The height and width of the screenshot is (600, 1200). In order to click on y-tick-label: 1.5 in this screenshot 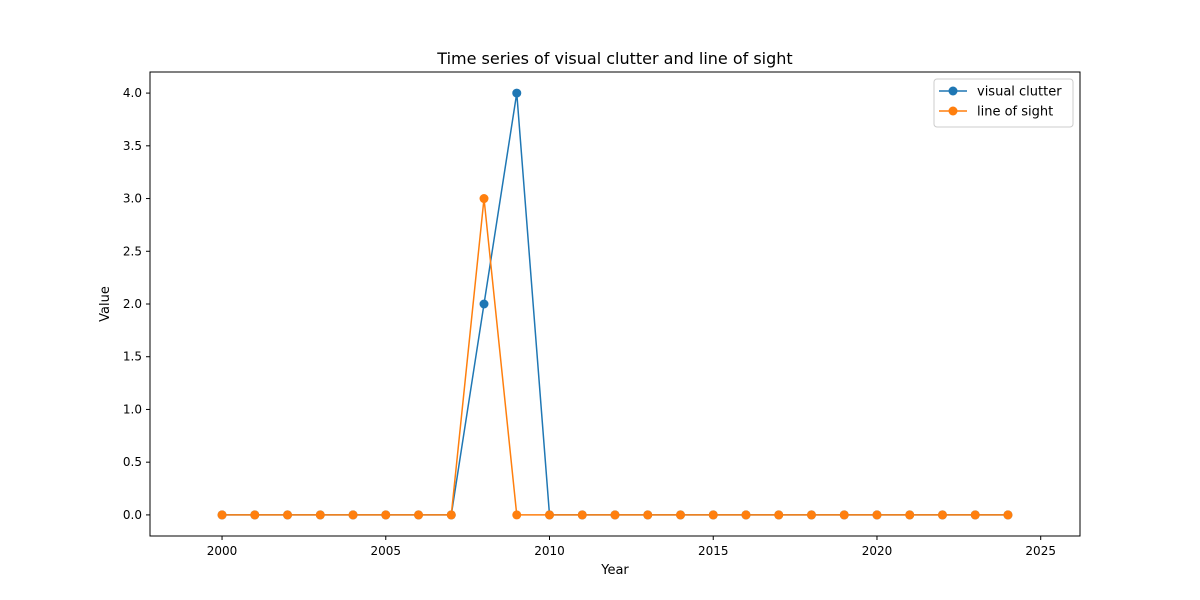, I will do `click(132, 357)`.